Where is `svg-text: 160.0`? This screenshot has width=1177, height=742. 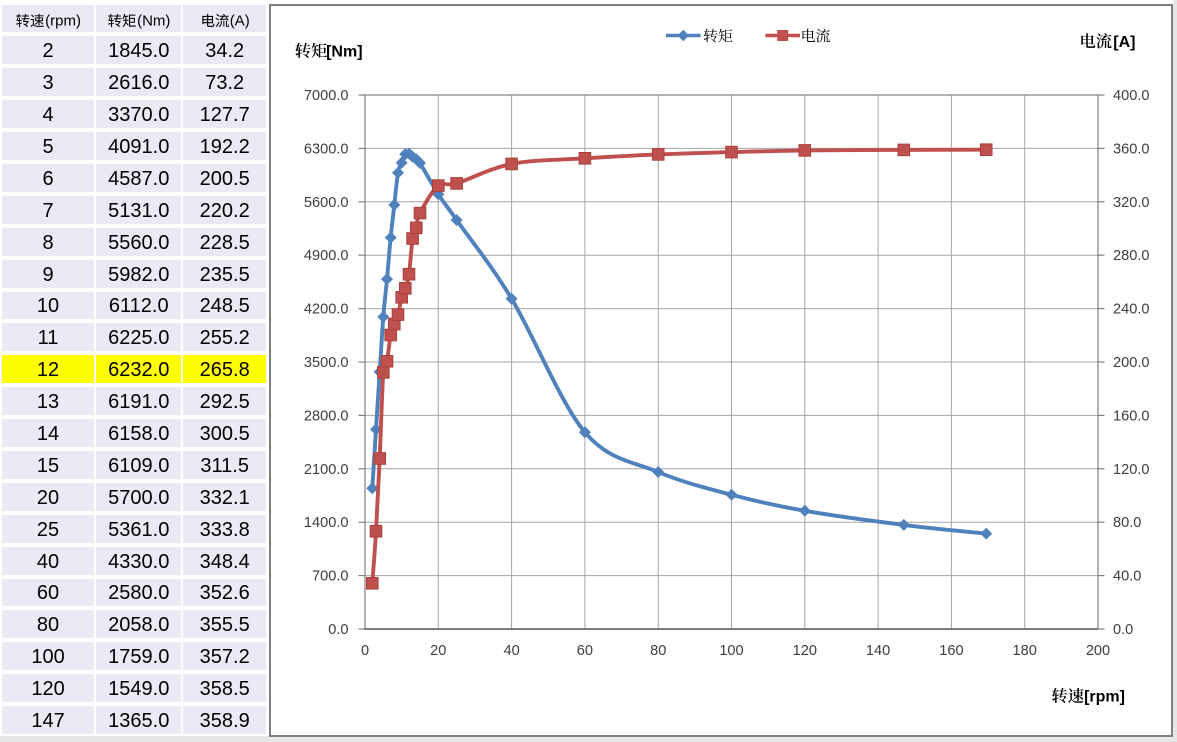 svg-text: 160.0 is located at coordinates (1131, 416).